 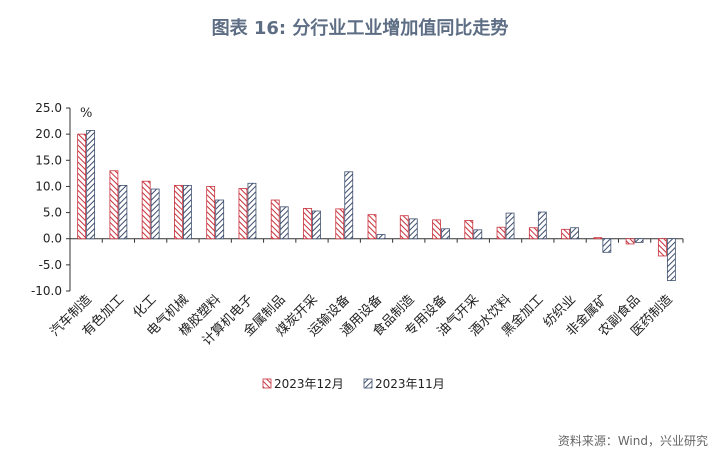 I want to click on unit-label: %, so click(x=86, y=113).